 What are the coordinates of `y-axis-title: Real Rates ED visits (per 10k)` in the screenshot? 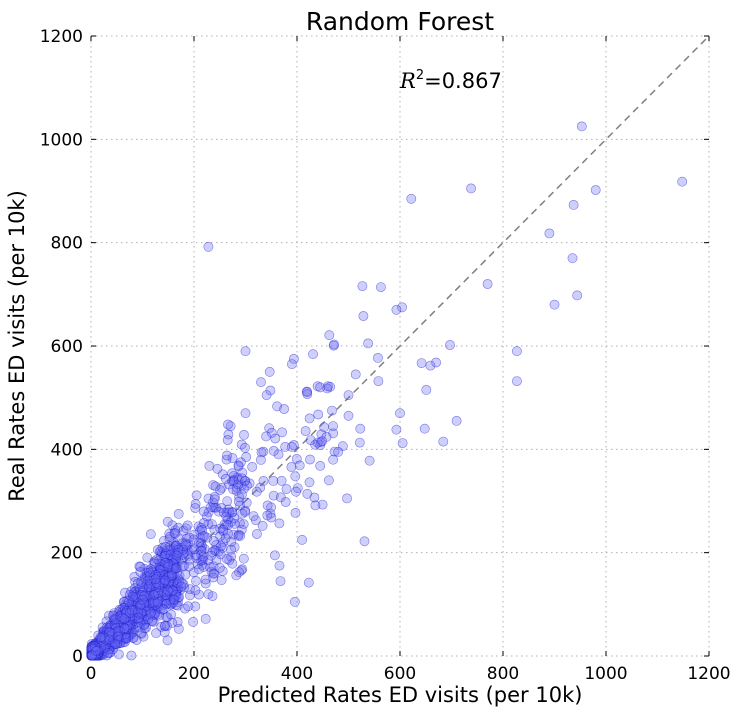 It's located at (17, 346).